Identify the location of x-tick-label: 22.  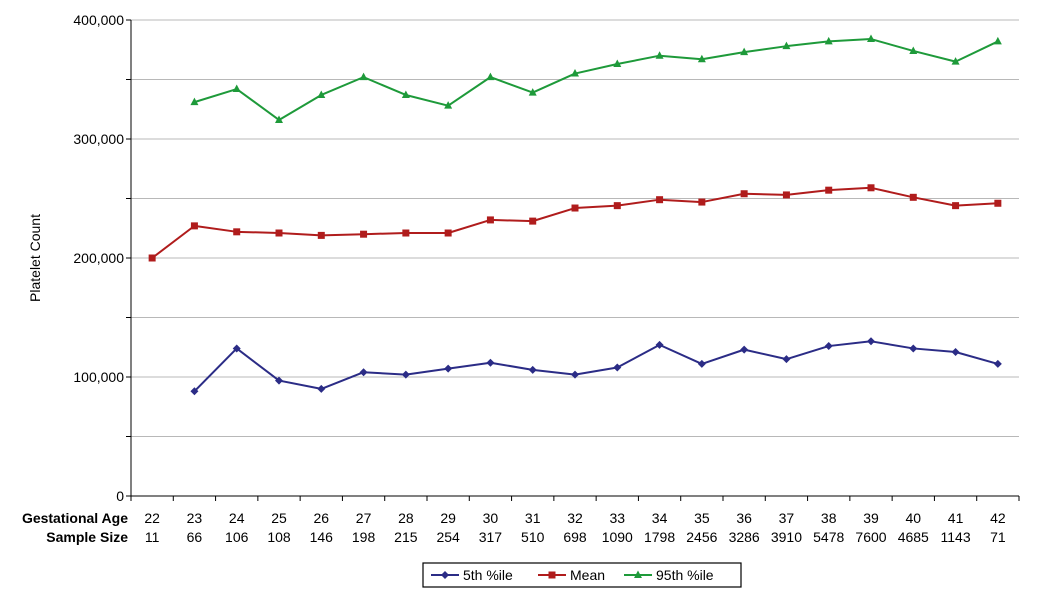
(152, 518).